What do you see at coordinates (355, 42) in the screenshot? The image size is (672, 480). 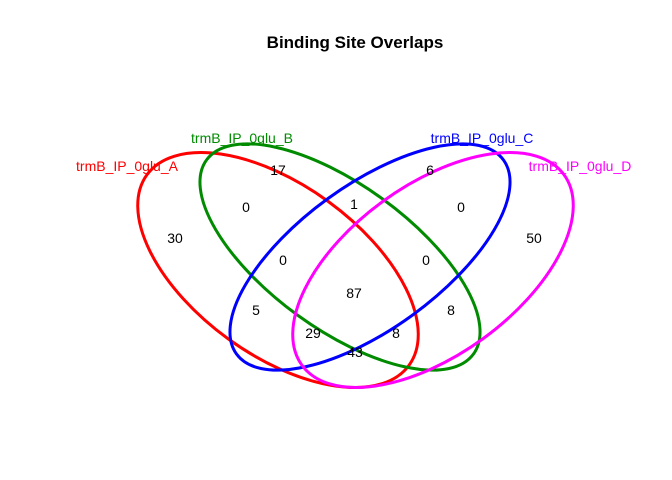 I see `diagram-title: Binding Site Overlaps` at bounding box center [355, 42].